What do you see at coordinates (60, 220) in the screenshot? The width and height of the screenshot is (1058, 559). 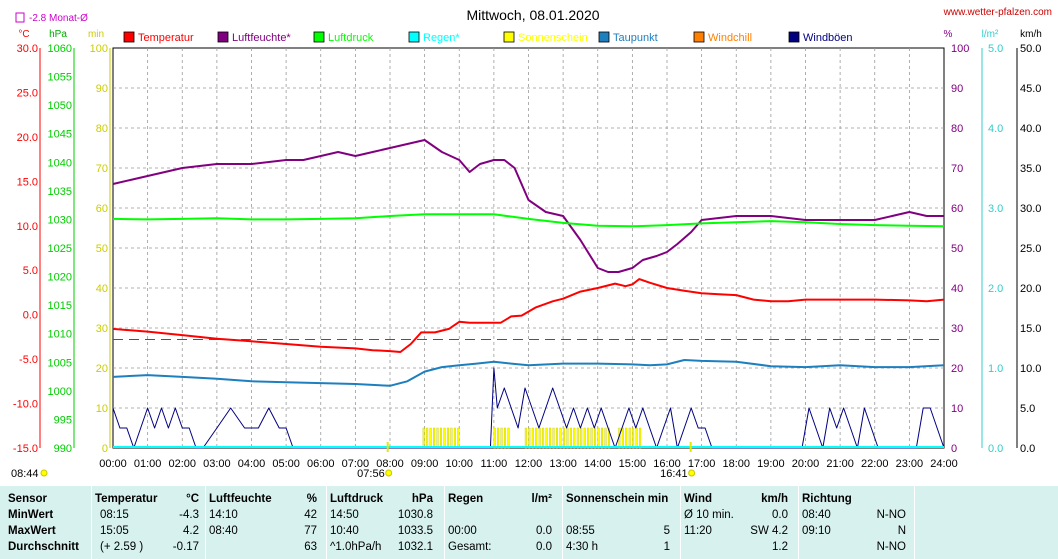 I see `pressure-tick: 1030` at bounding box center [60, 220].